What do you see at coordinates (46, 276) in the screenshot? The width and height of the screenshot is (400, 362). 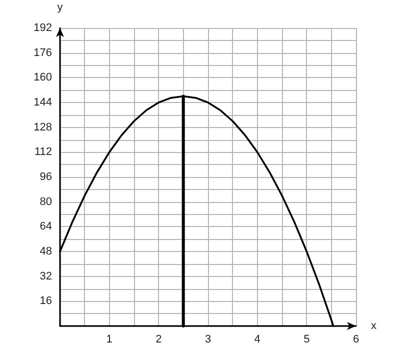 I see `y-tick-label: 32` at bounding box center [46, 276].